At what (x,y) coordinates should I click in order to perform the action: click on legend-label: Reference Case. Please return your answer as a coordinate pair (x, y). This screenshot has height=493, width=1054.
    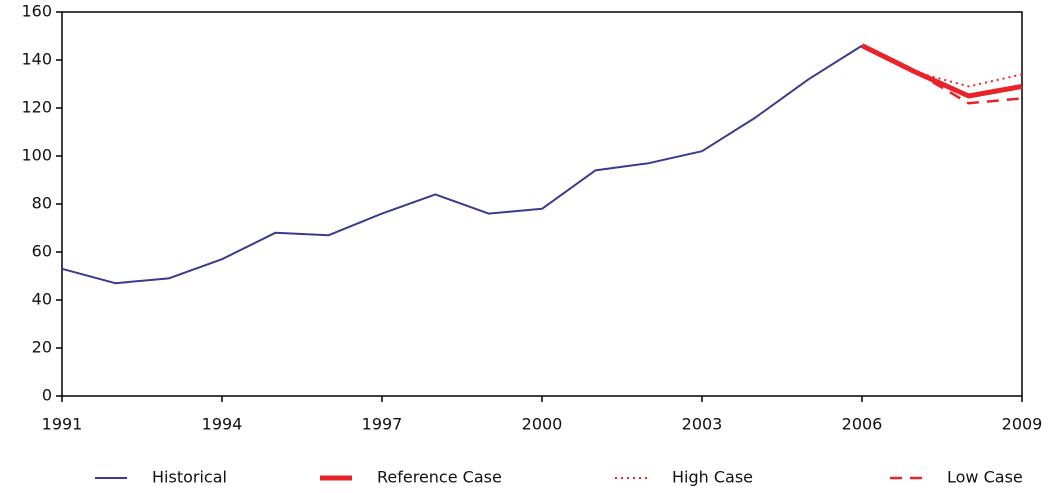
    Looking at the image, I should click on (439, 477).